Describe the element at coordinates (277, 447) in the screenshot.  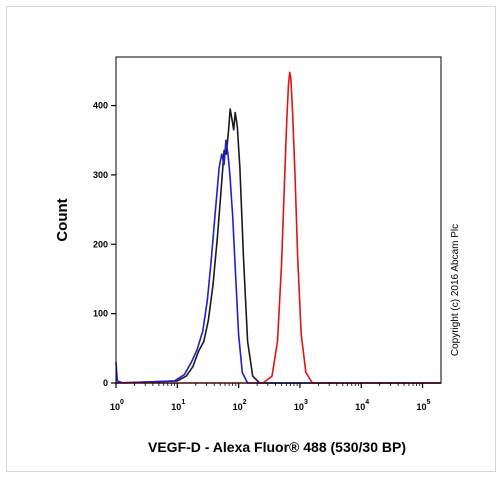
I see `x-axis-label: VEGF-D - Alexa Fluor® 488 (530/30 BP)` at that location.